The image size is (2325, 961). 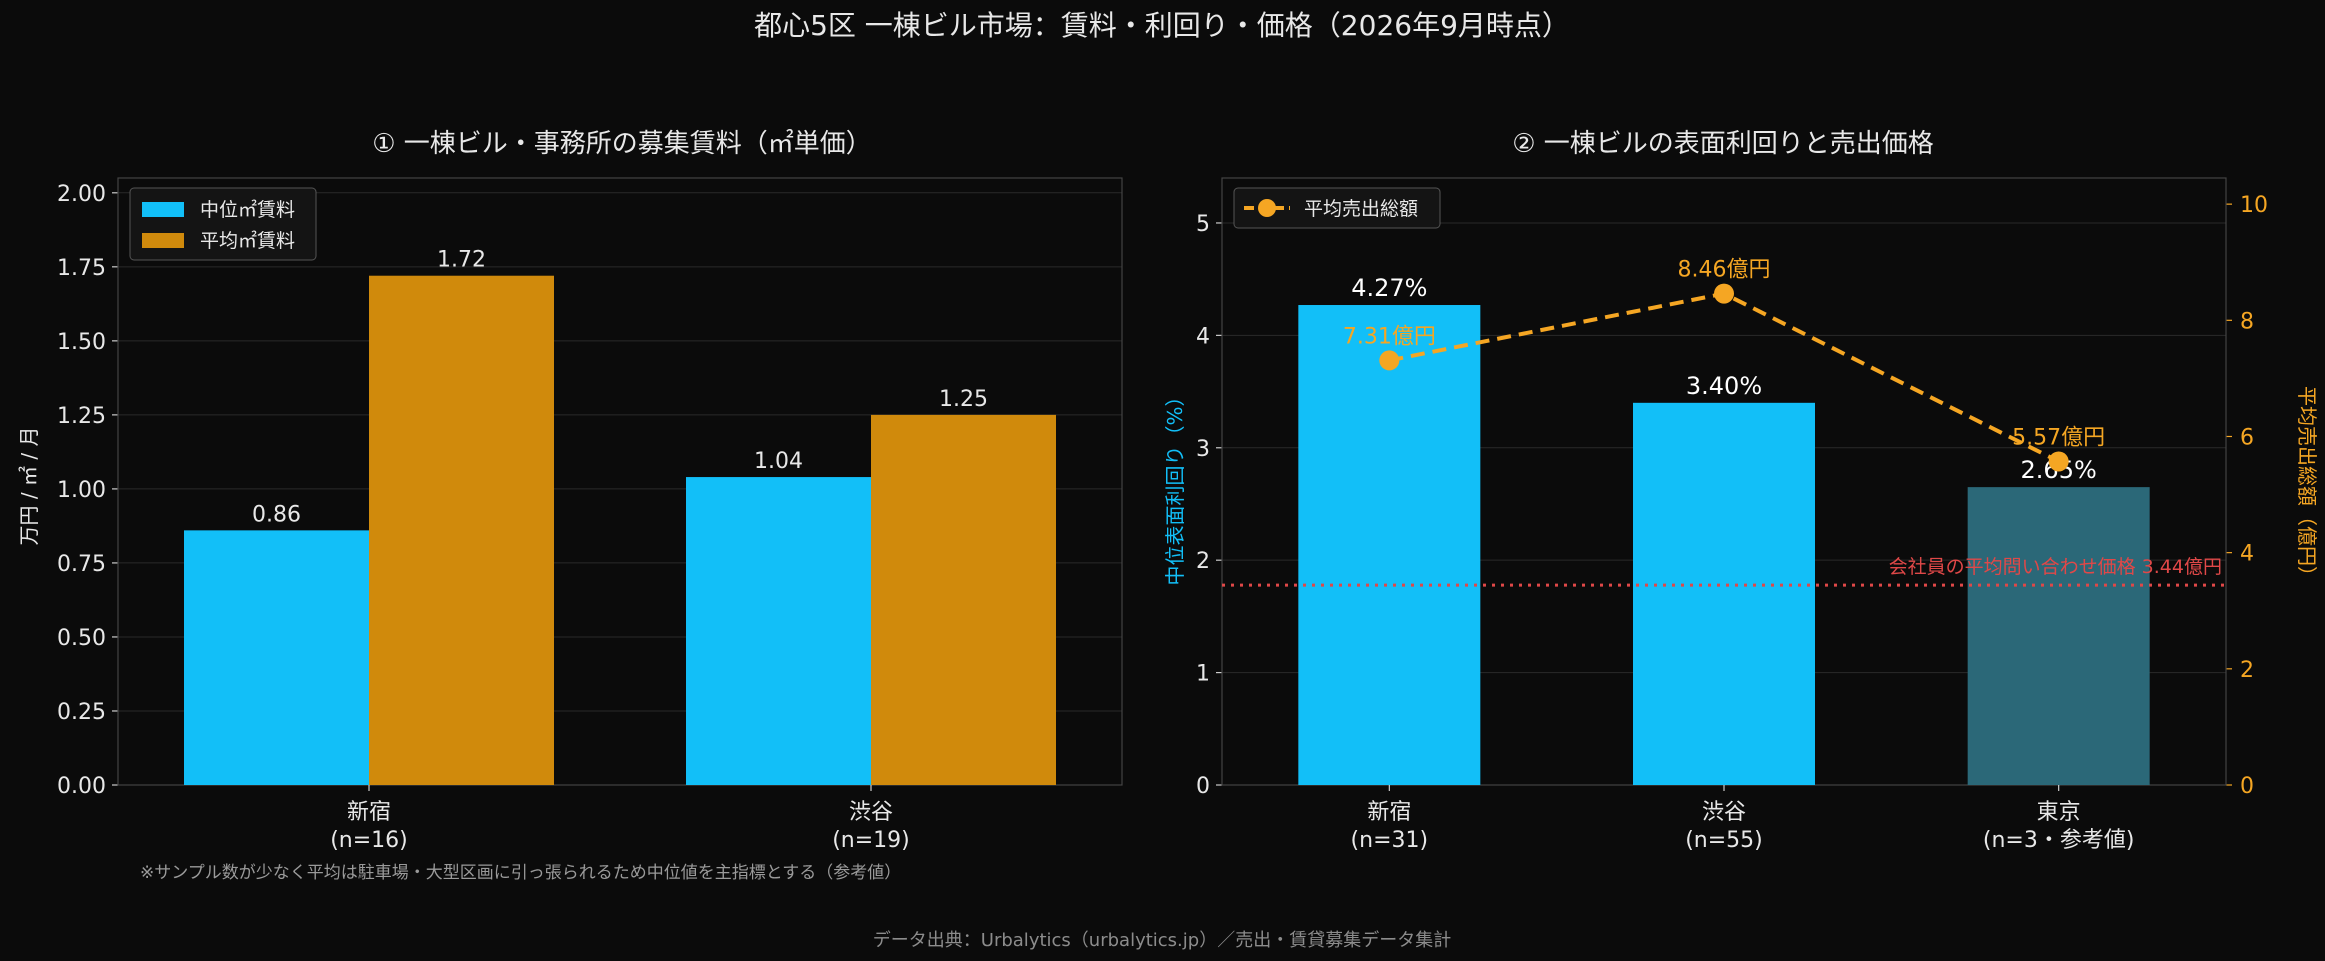 I want to click on y-tick-label: 2, so click(x=1203, y=561).